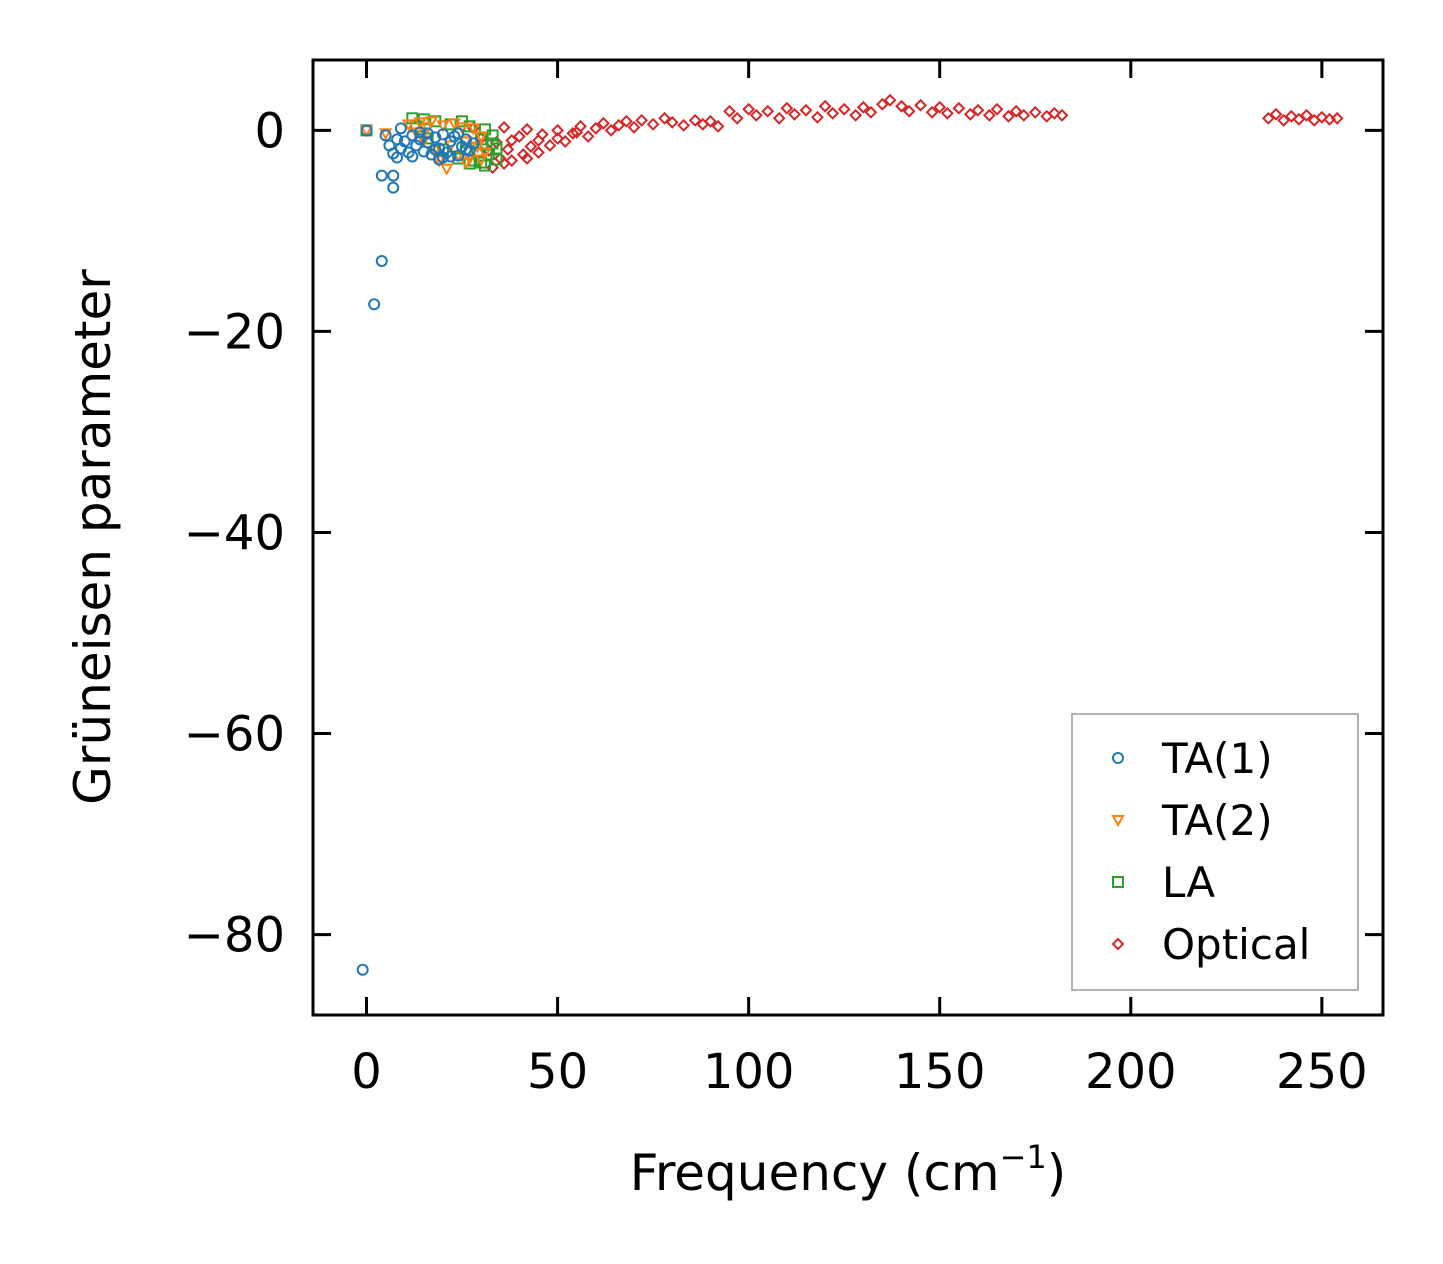  Describe the element at coordinates (234, 735) in the screenshot. I see `y-tick-label: −60` at that location.